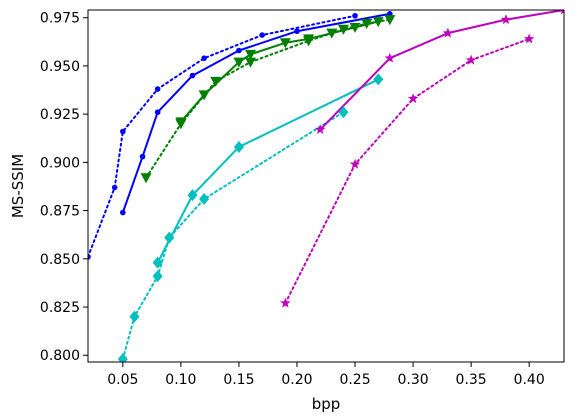 This screenshot has height=420, width=574. I want to click on x-tick-label: 0.10, so click(180, 380).